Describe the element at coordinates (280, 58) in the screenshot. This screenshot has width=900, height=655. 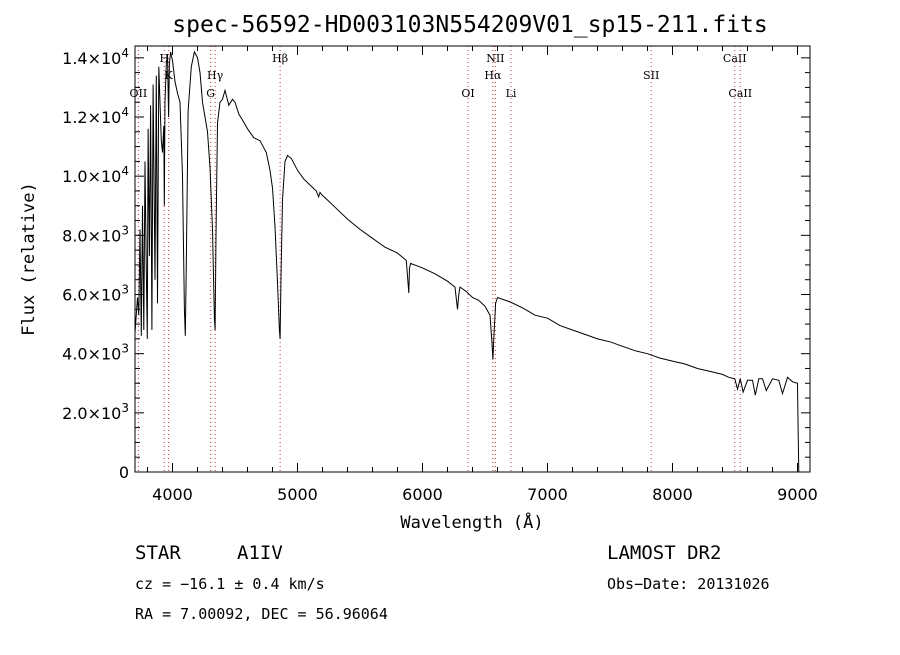
I see `spectral-line-label-5: Hβ` at that location.